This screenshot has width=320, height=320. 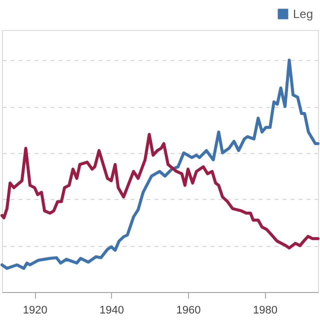 I want to click on x-tick-label: 1960, so click(x=188, y=310).